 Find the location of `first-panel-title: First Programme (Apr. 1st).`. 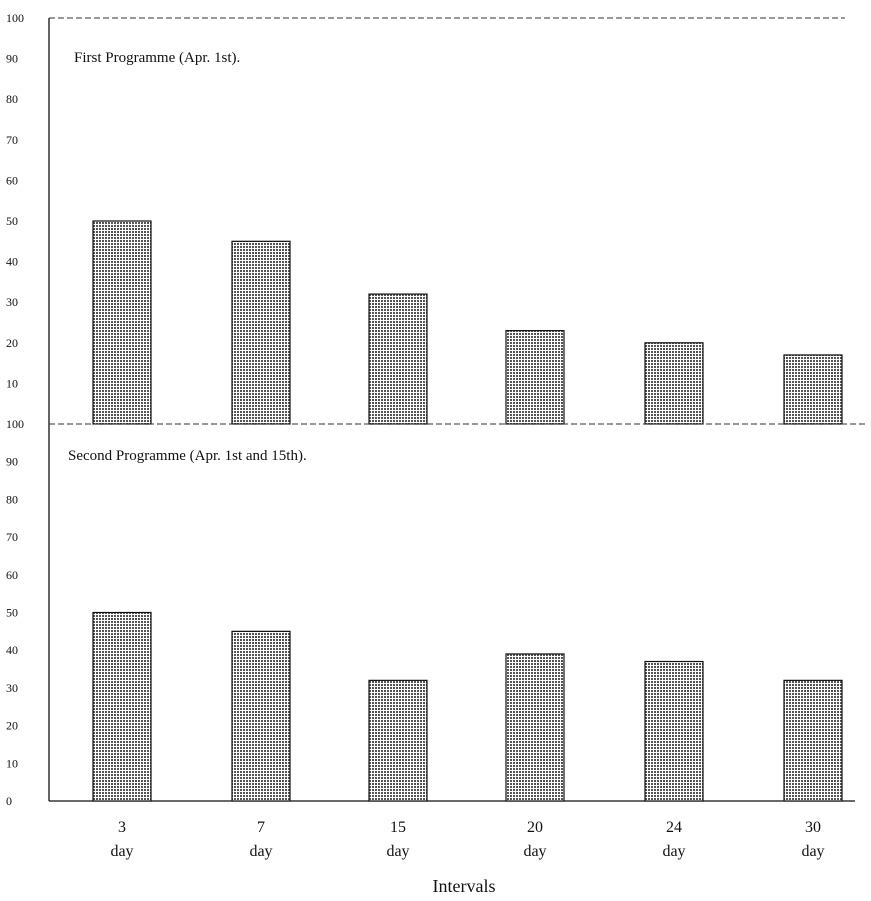

first-panel-title: First Programme (Apr. 1st). is located at coordinates (157, 58).